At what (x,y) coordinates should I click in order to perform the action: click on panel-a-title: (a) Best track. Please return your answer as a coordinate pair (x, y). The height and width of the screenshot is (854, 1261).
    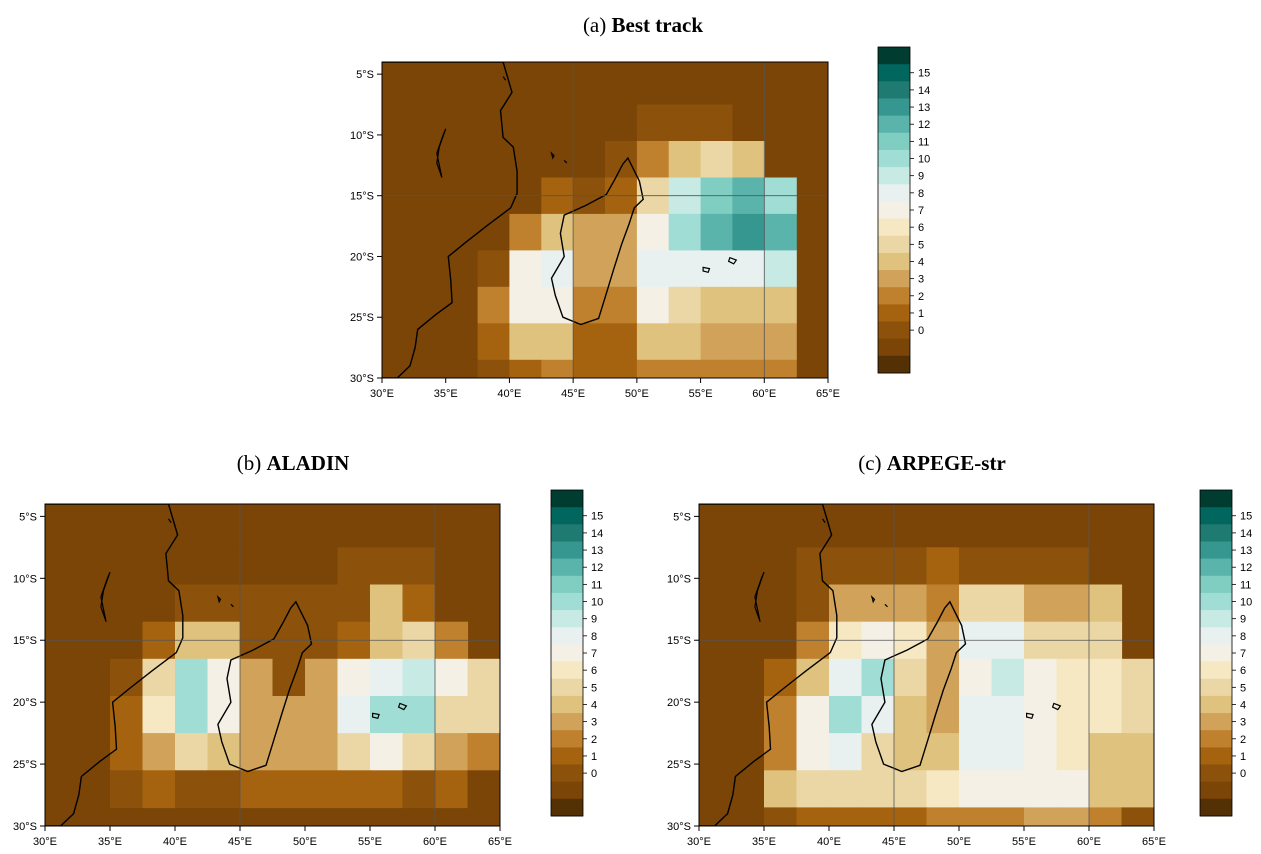
    Looking at the image, I should click on (643, 25).